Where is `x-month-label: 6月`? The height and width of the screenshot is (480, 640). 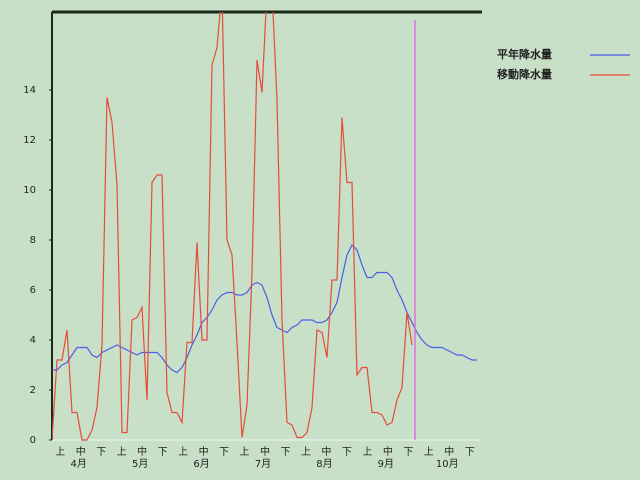 x-month-label: 6月 is located at coordinates (201, 464).